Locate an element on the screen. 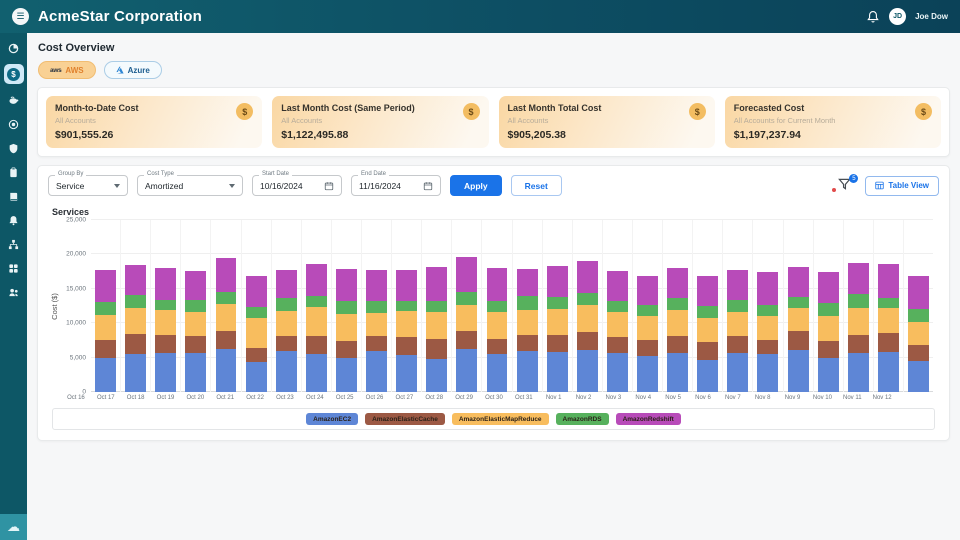  target-icon is located at coordinates (13, 124).